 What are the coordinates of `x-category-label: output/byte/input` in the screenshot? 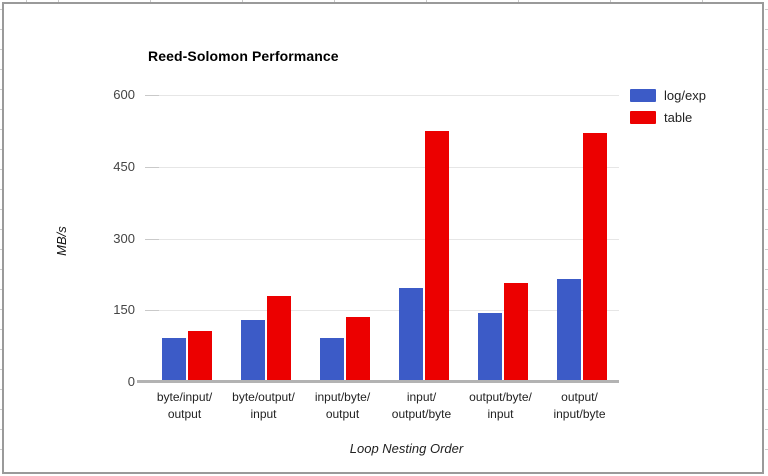 It's located at (500, 406).